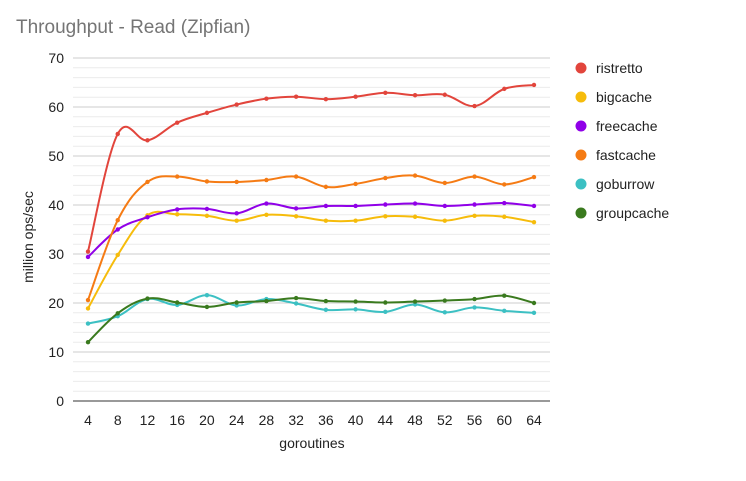 The image size is (746, 481). I want to click on series-freecache, so click(311, 230).